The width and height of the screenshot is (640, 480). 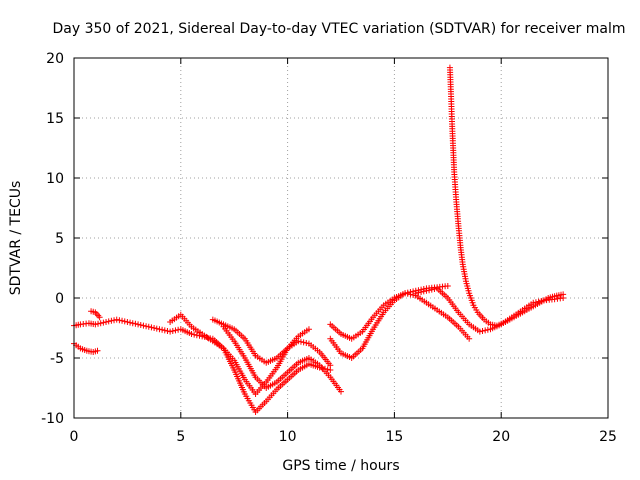 What do you see at coordinates (180, 437) in the screenshot?
I see `x-tick-label: 5` at bounding box center [180, 437].